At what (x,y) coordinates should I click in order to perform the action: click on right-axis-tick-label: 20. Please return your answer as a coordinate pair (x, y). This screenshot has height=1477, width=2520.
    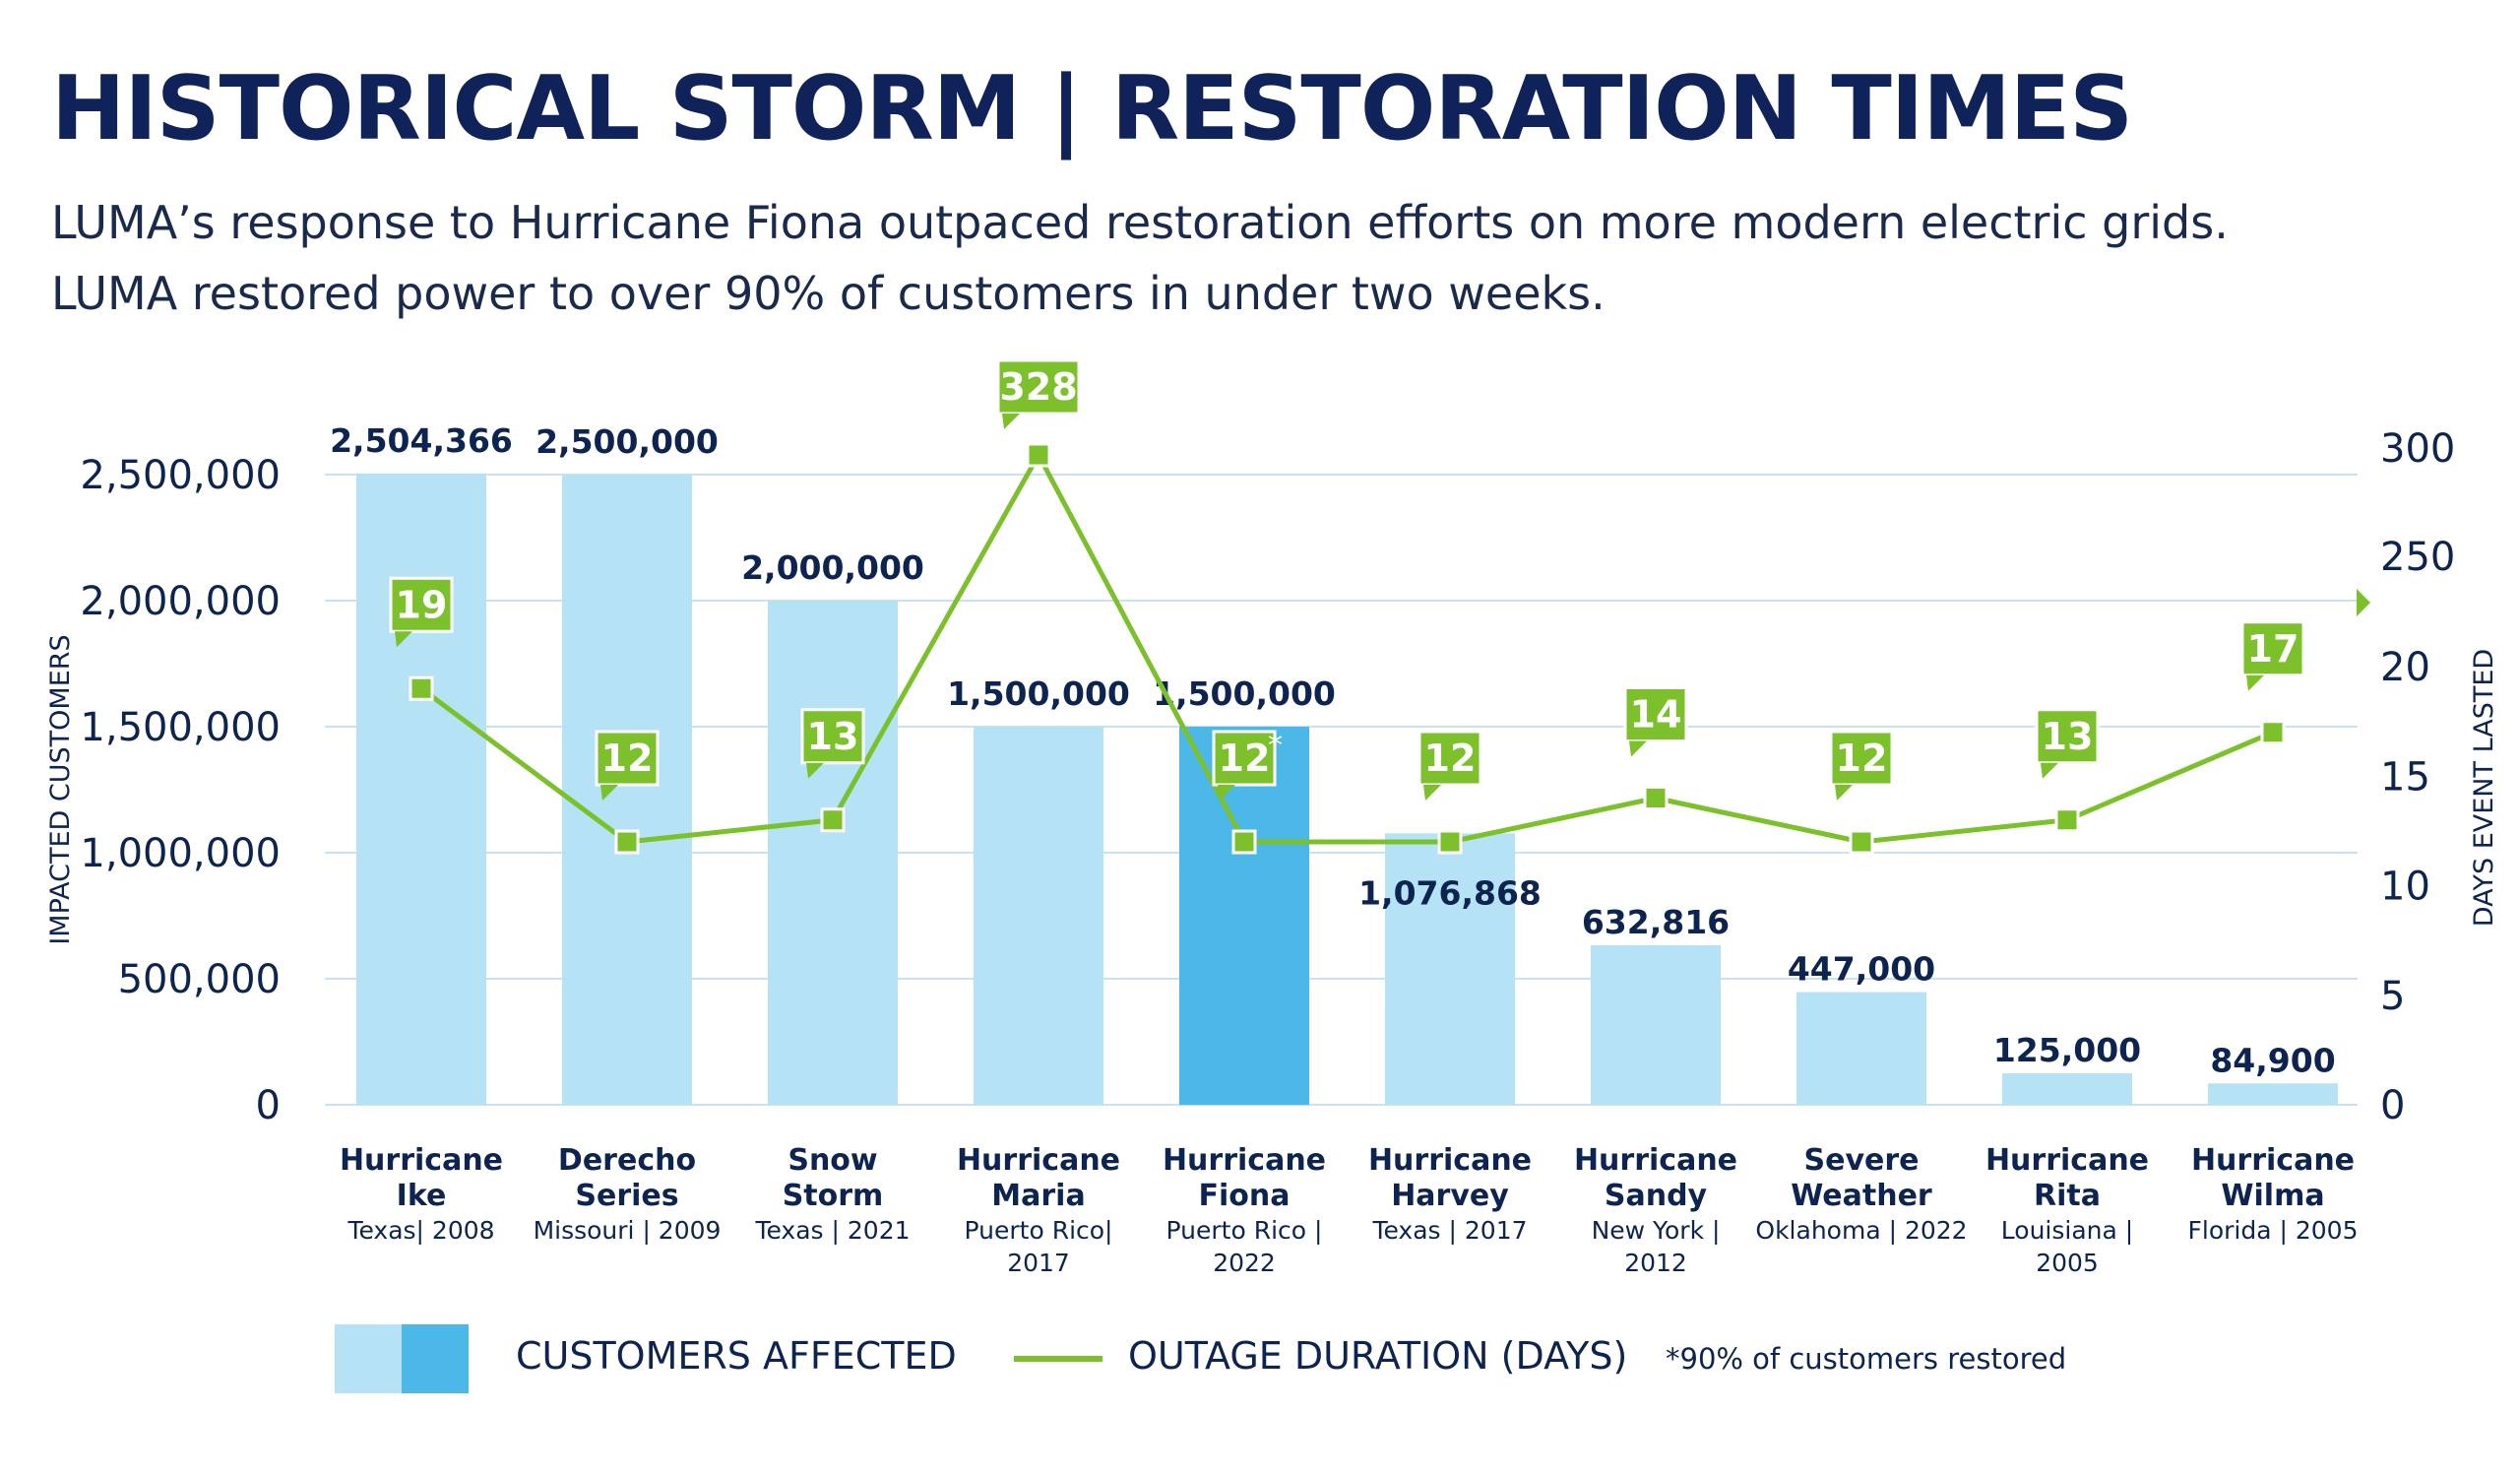
    Looking at the image, I should click on (2405, 667).